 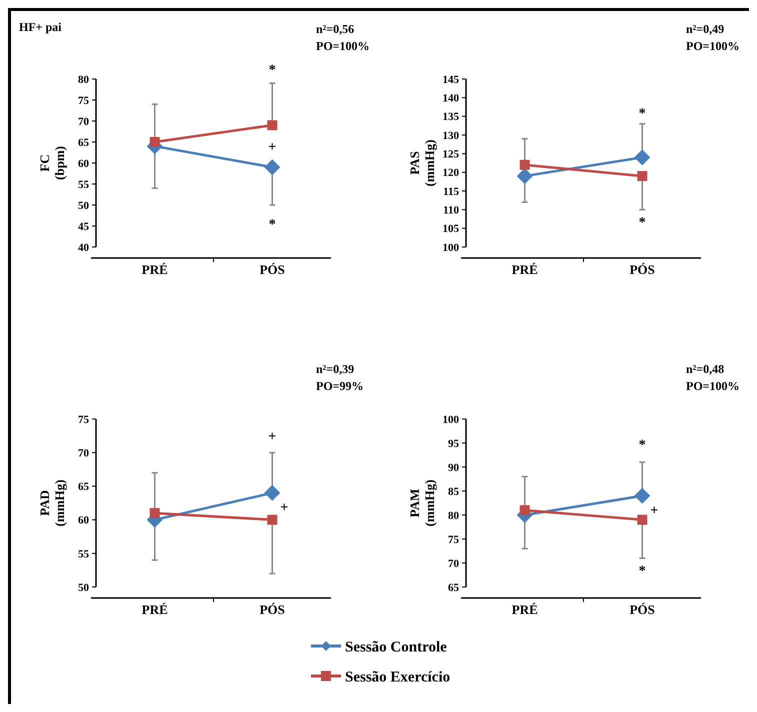 What do you see at coordinates (451, 136) in the screenshot?
I see `y-tick-label: 130` at bounding box center [451, 136].